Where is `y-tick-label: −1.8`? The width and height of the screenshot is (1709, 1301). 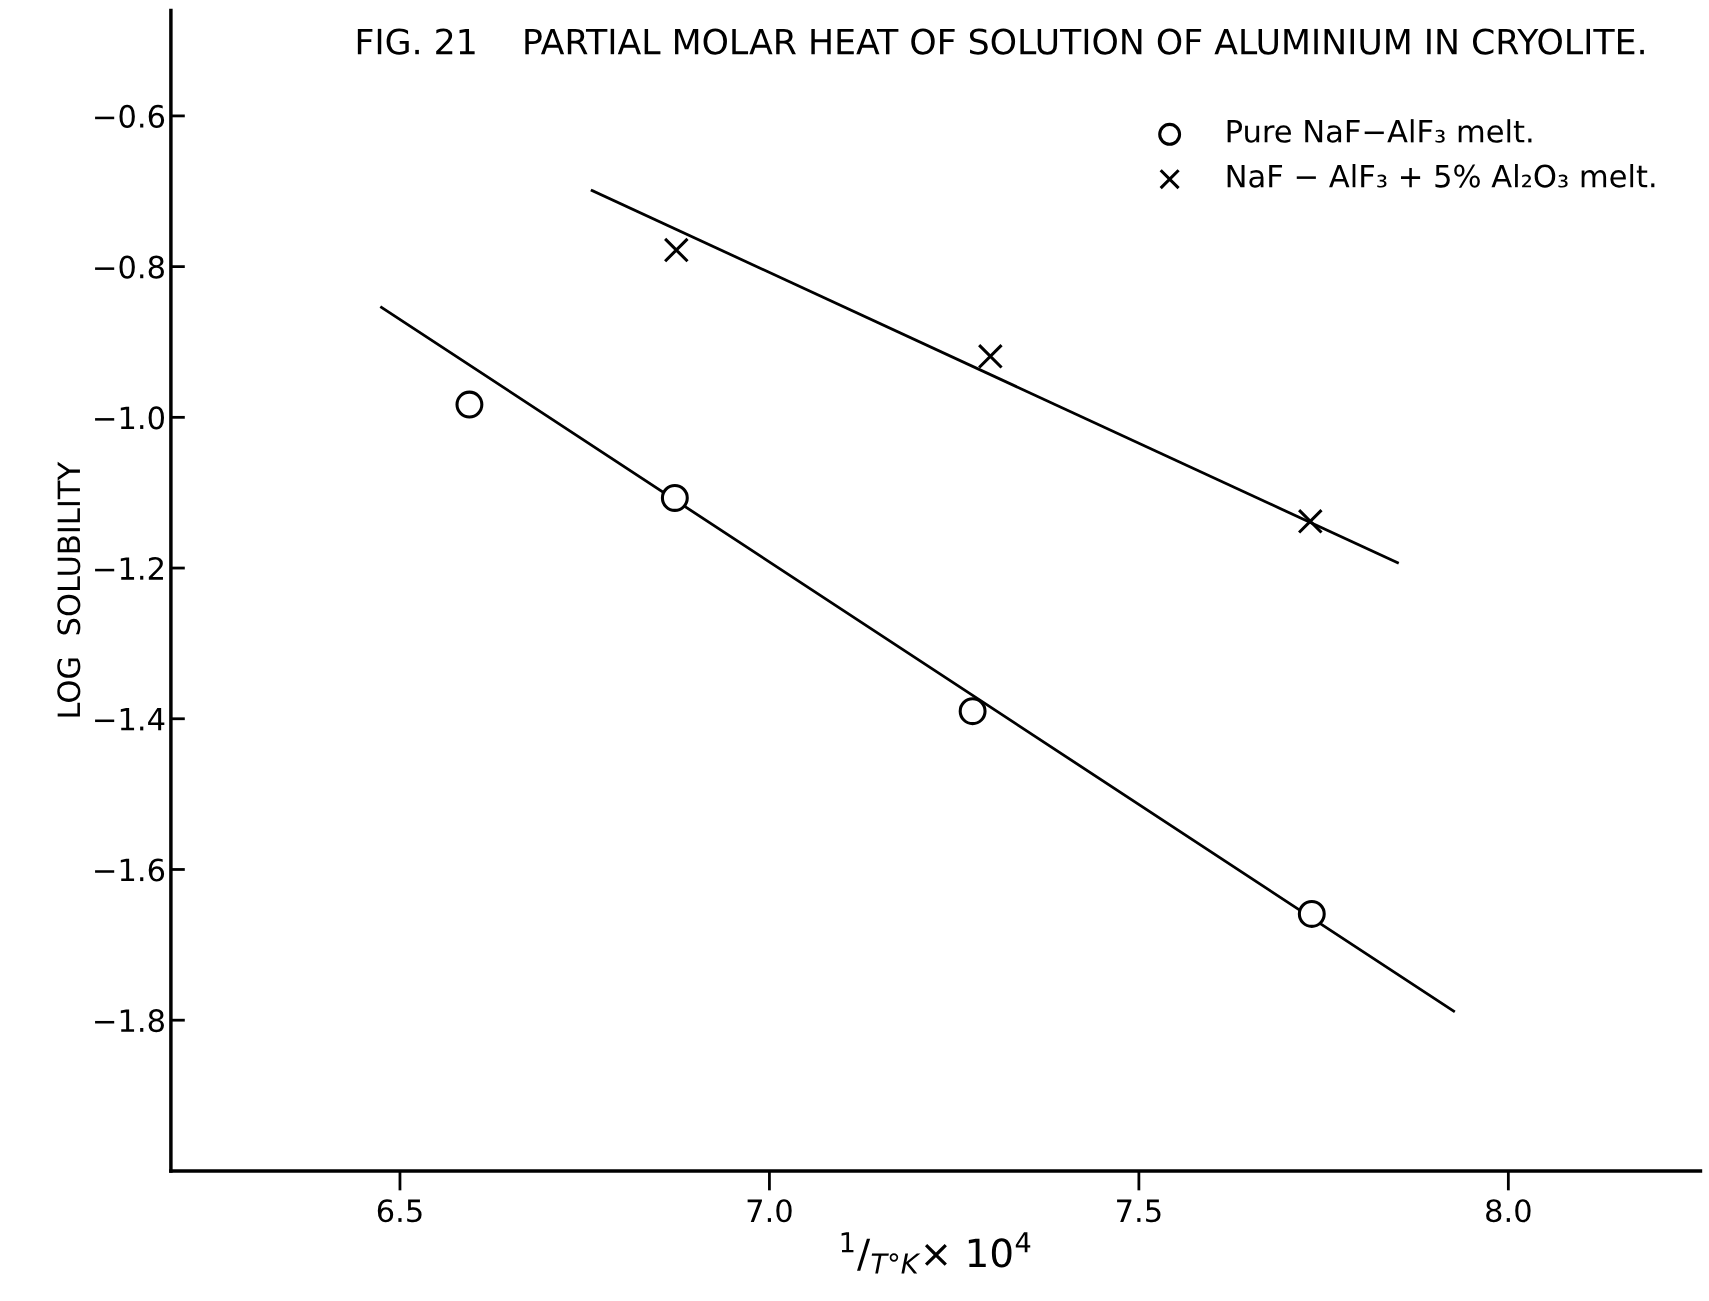
y-tick-label: −1.8 is located at coordinates (129, 1021).